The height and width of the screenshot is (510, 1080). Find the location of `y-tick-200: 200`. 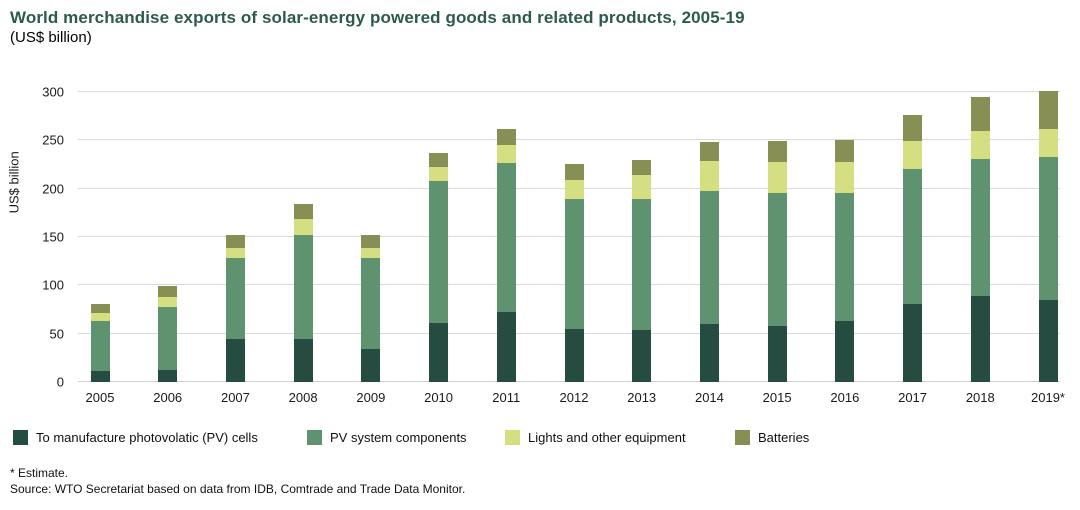

y-tick-200: 200 is located at coordinates (53, 189).